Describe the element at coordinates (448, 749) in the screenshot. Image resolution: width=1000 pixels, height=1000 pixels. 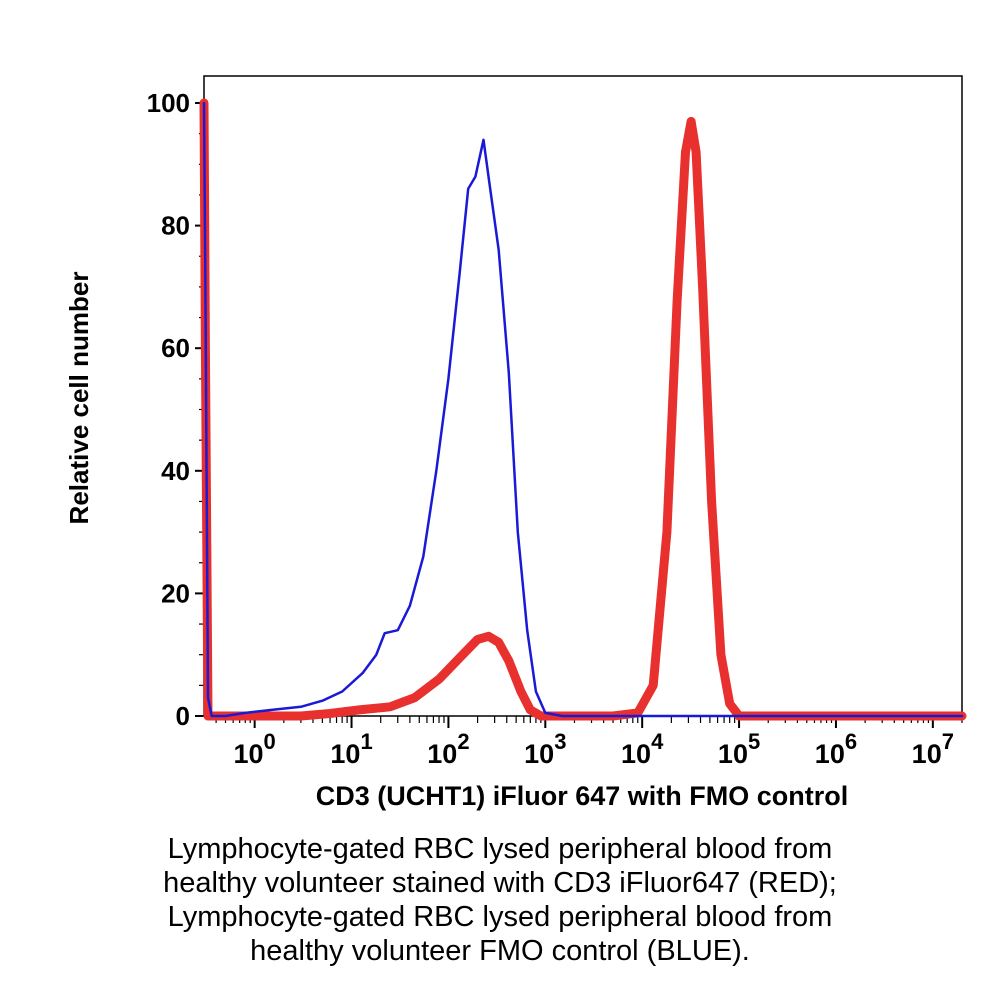
I see `x-tick-label: 10²` at that location.